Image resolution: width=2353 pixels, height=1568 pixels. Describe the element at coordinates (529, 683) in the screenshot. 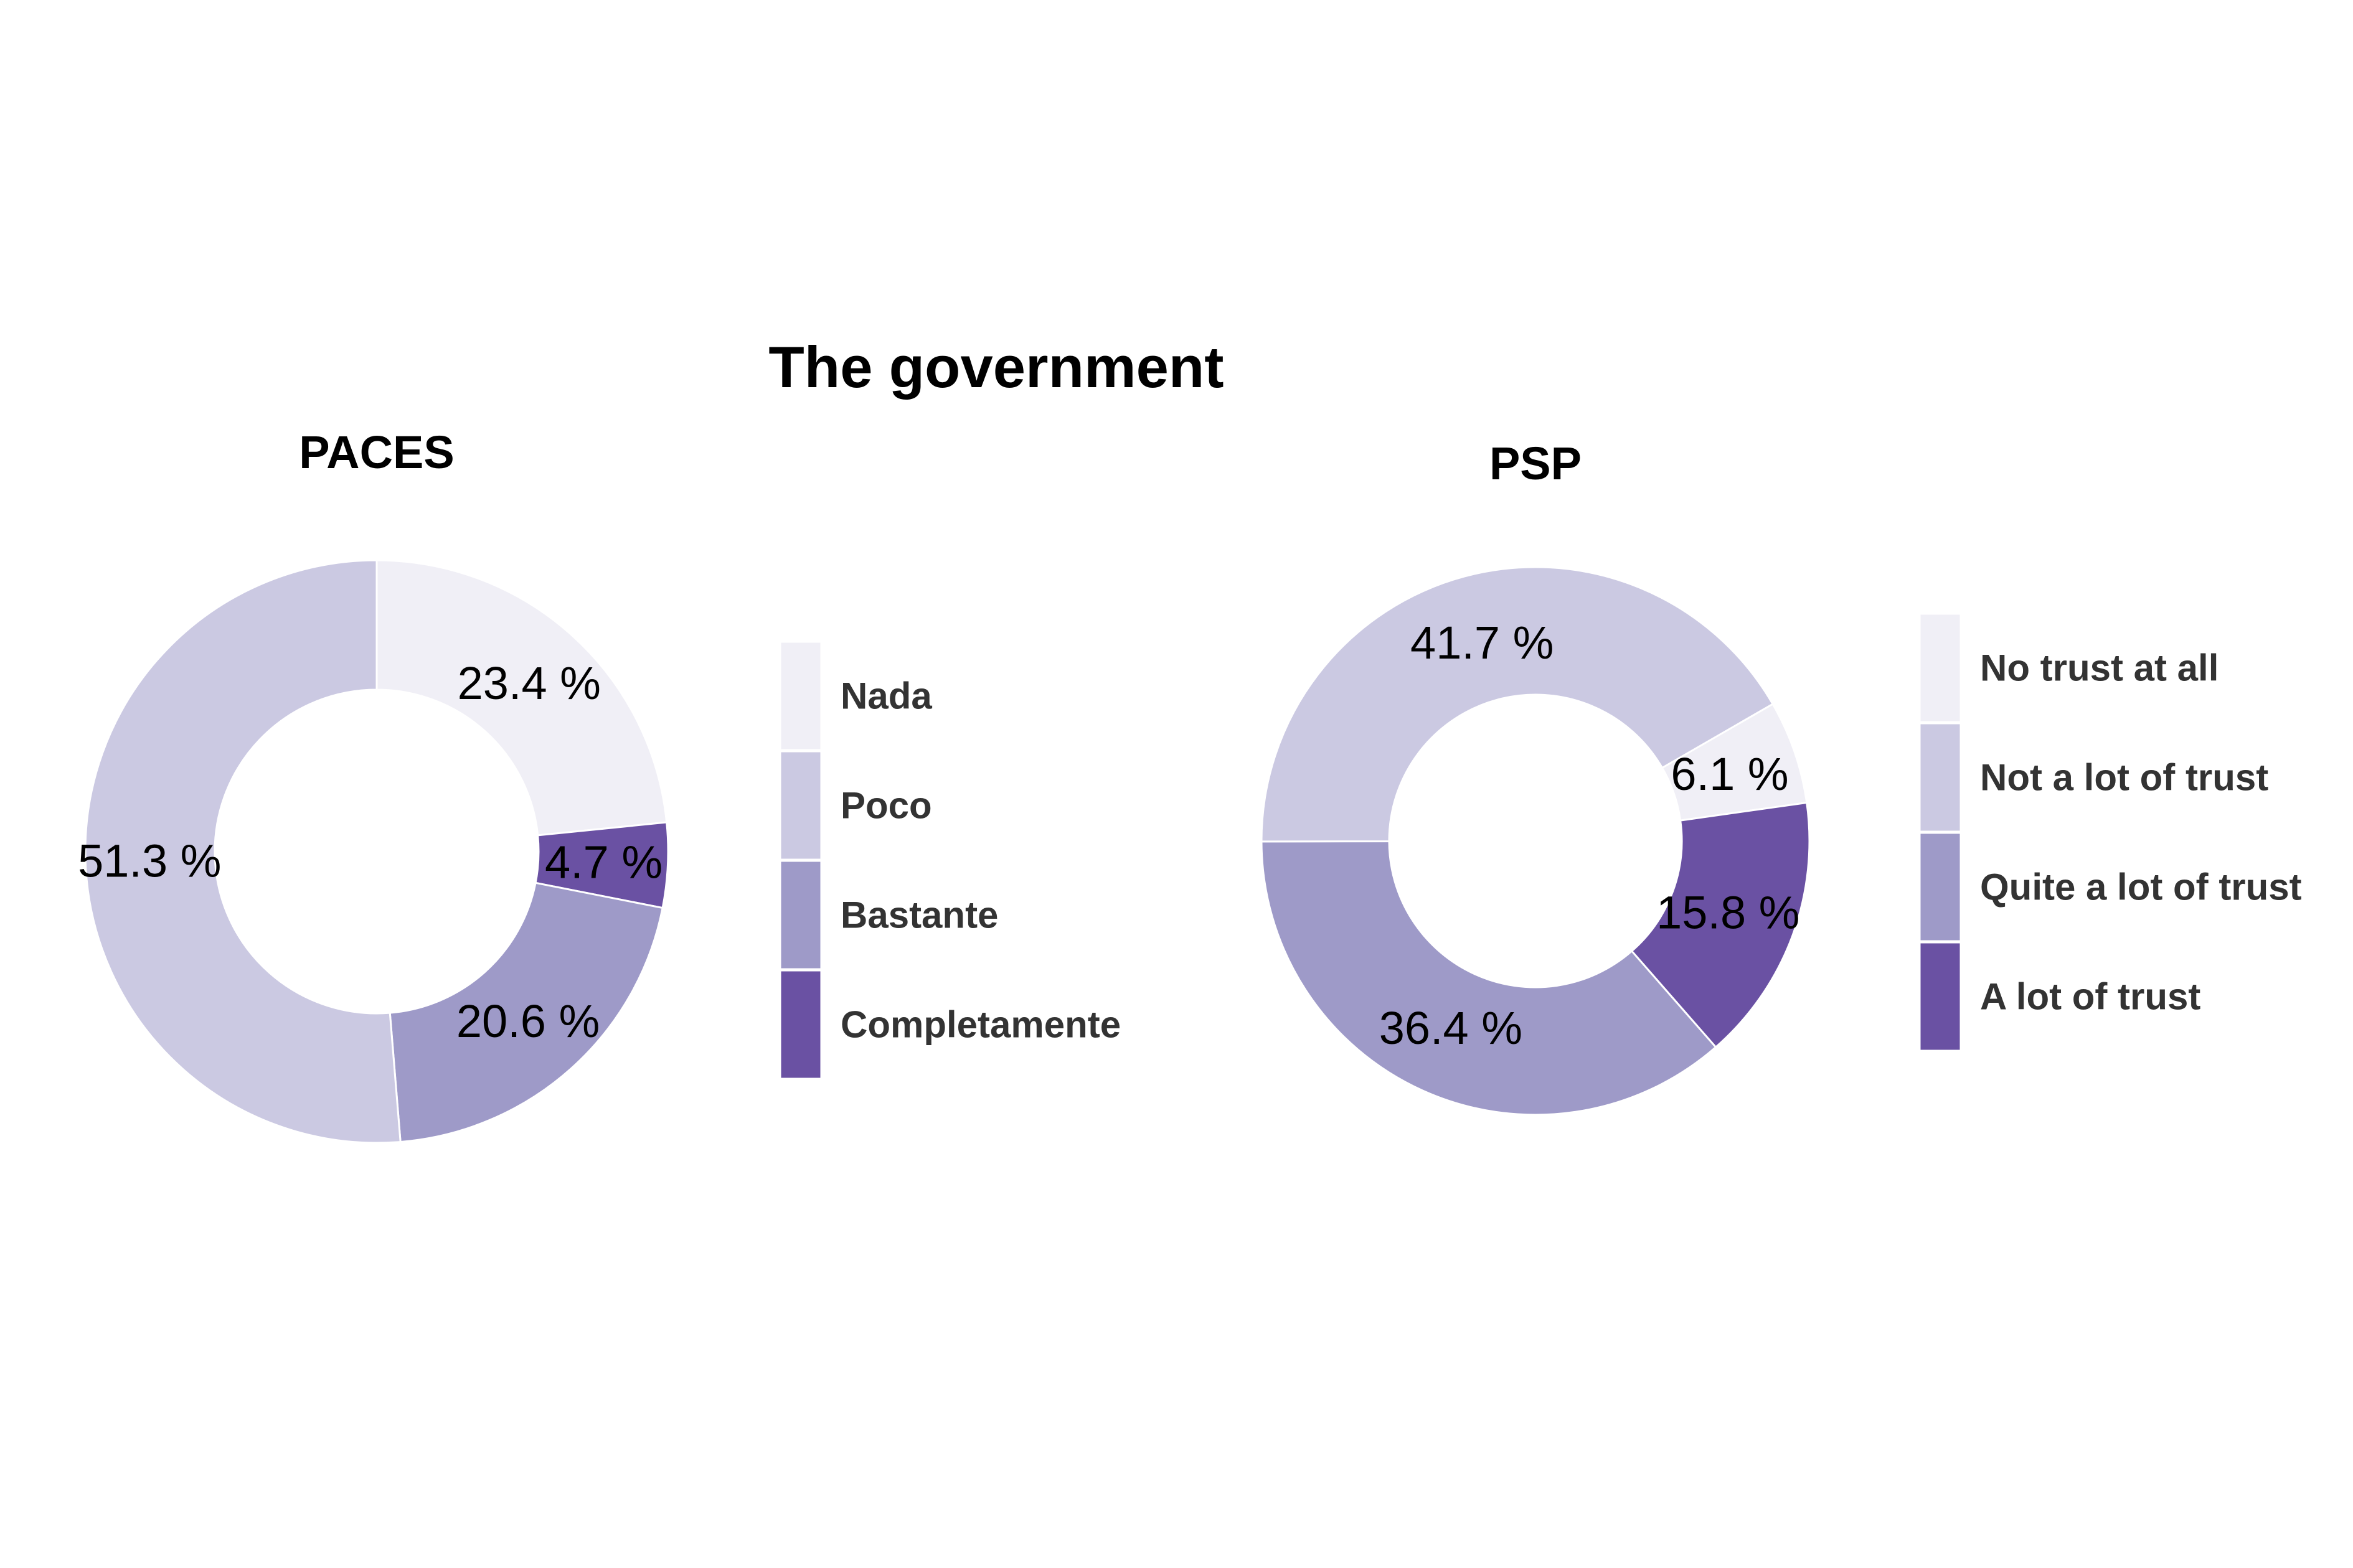

I see `slice-label-nada: 23.4 %` at that location.